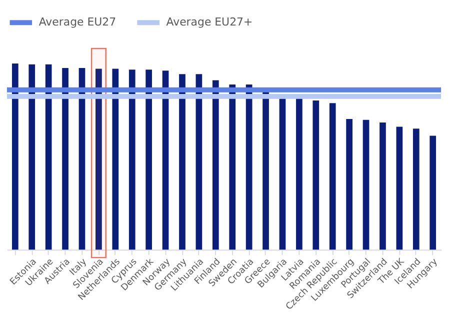  Describe the element at coordinates (209, 22) in the screenshot. I see `legend-label: Average EU27+` at that location.